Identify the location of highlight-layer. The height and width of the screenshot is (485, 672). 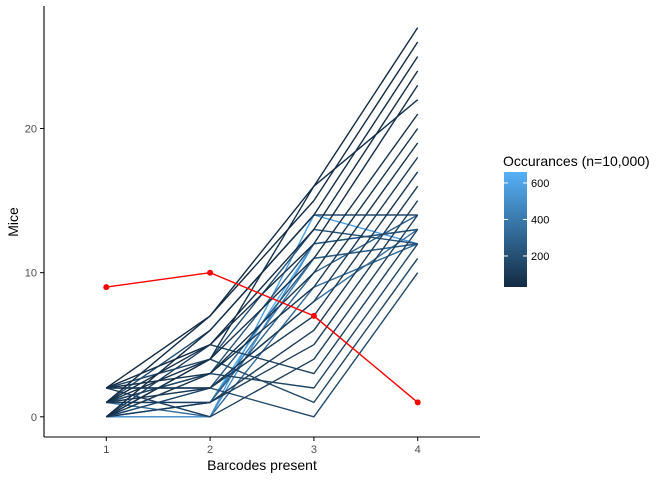
(262, 337).